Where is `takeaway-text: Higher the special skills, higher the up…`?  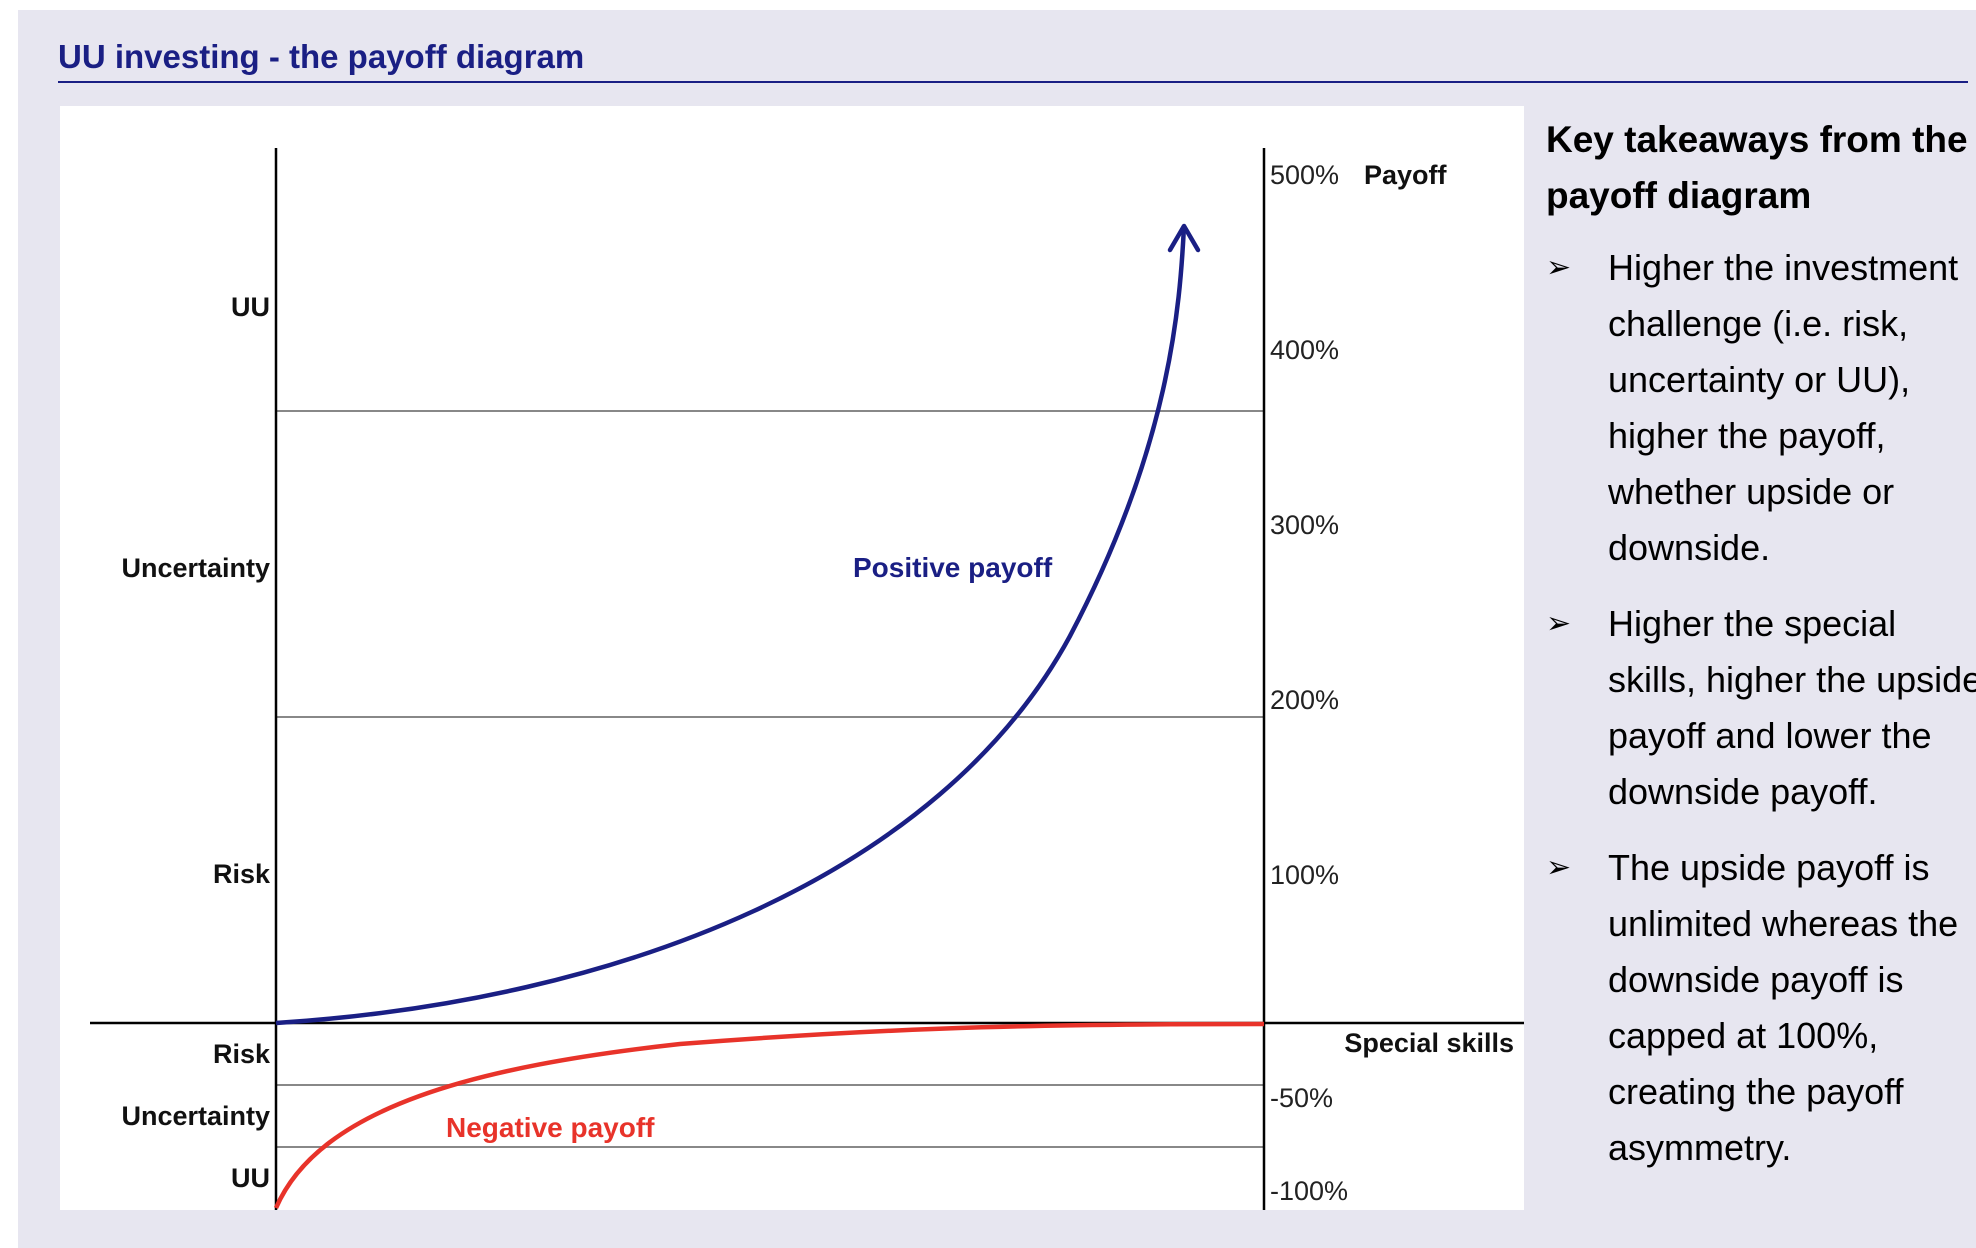 takeaway-text: Higher the special skills, higher the up… is located at coordinates (1792, 707).